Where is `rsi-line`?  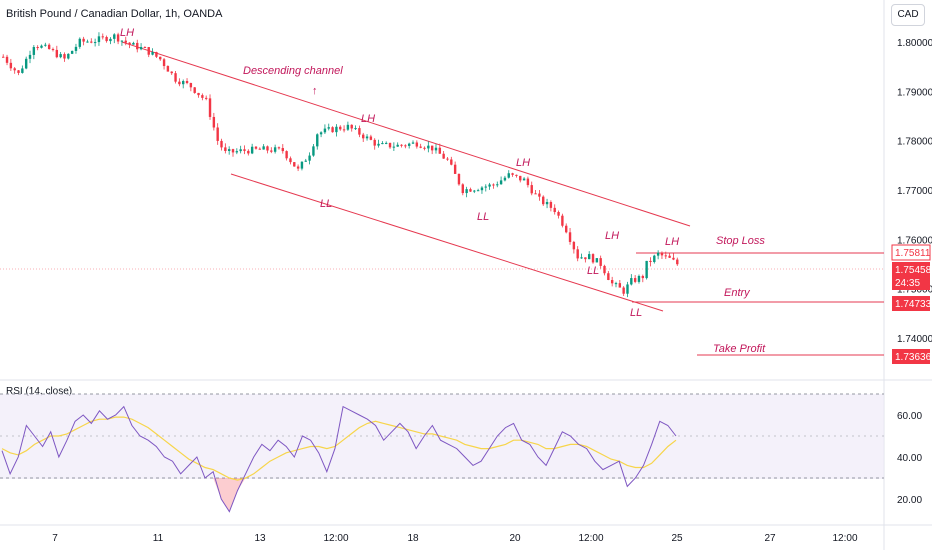 rsi-line is located at coordinates (339, 459).